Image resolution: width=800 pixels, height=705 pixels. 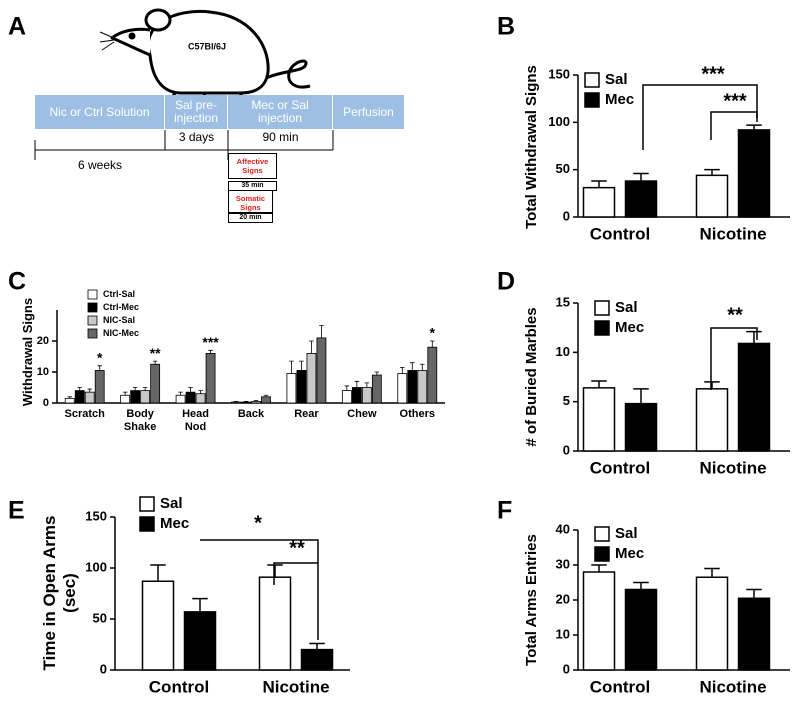 What do you see at coordinates (563, 301) in the screenshot?
I see `y-tick-label: 15` at bounding box center [563, 301].